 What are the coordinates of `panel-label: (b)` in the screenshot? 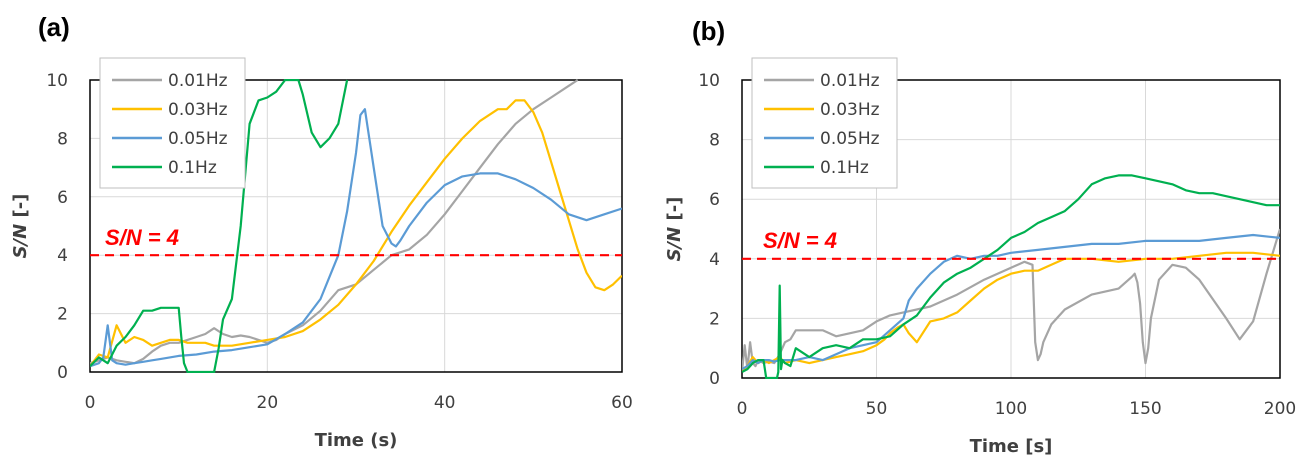 It's located at (708, 31).